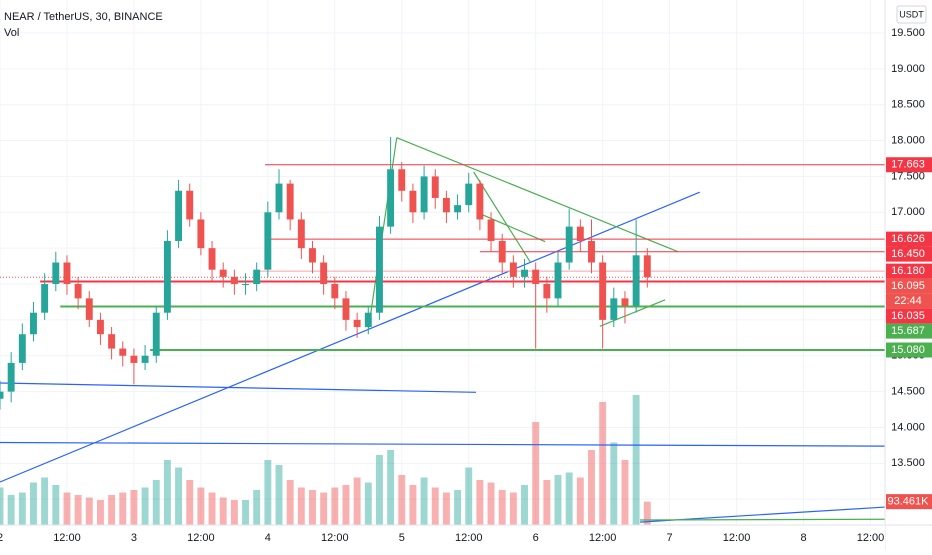  What do you see at coordinates (268, 538) in the screenshot?
I see `x-tick-label: 4` at bounding box center [268, 538].